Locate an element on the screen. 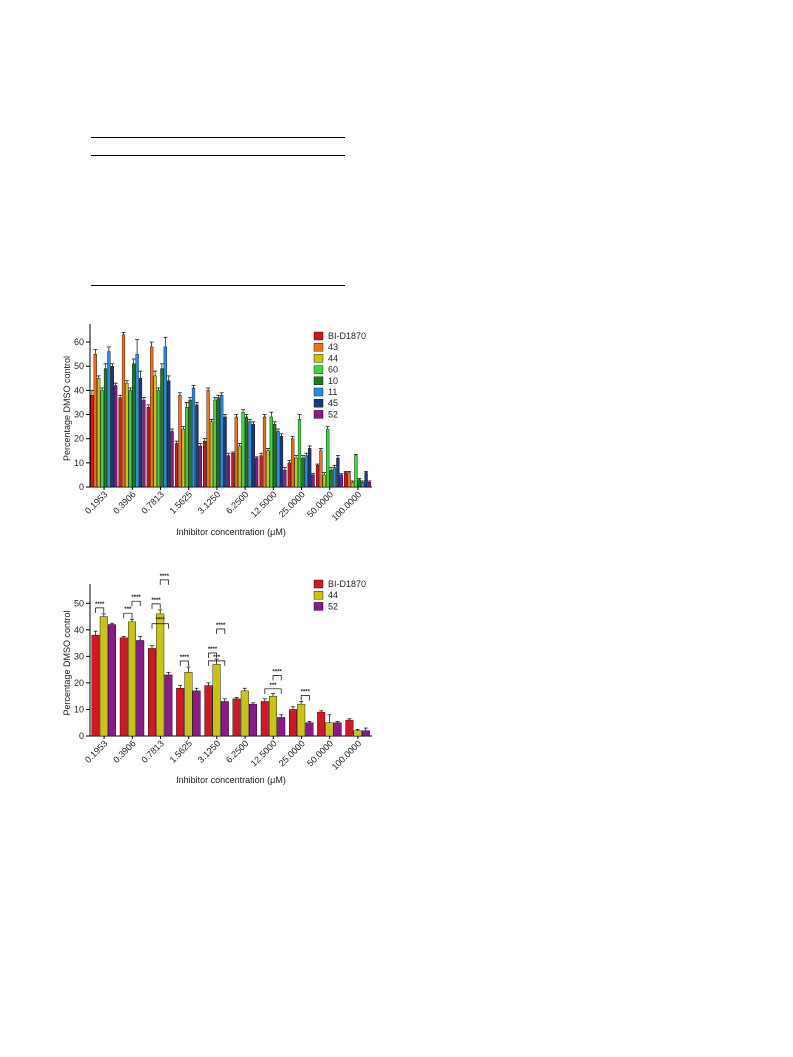  legend-label: 60 is located at coordinates (333, 370).